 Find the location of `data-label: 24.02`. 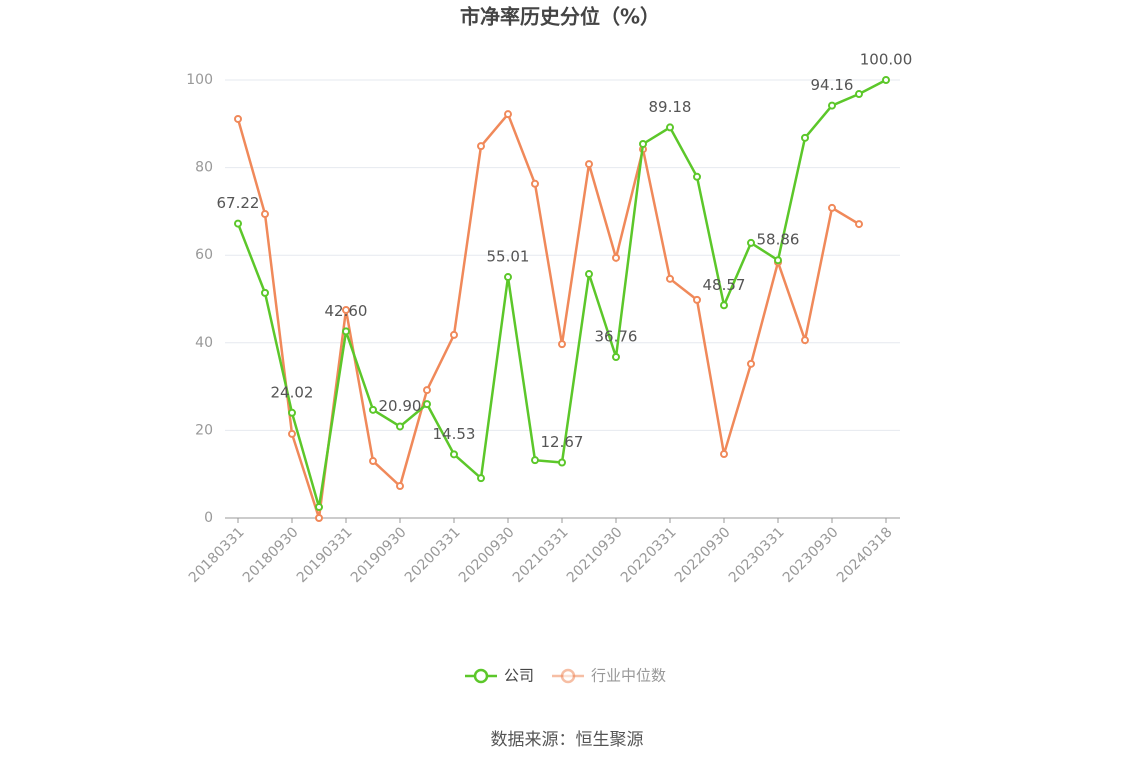

data-label: 24.02 is located at coordinates (292, 392).